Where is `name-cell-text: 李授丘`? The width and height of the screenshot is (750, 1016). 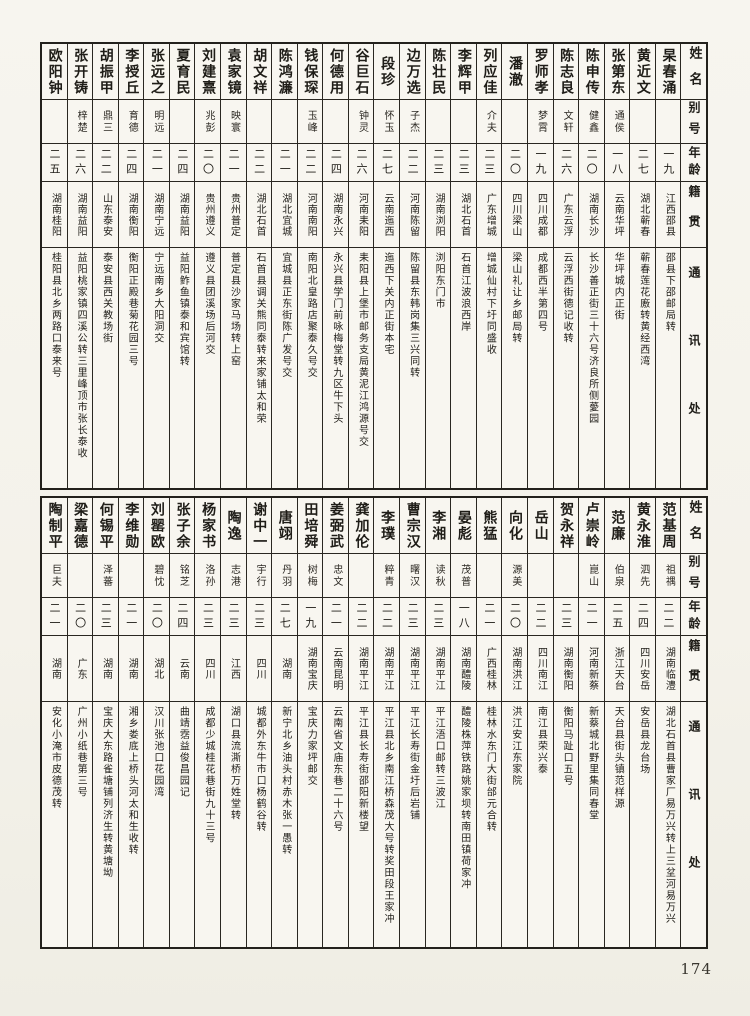 name-cell-text: 李授丘 is located at coordinates (131, 71).